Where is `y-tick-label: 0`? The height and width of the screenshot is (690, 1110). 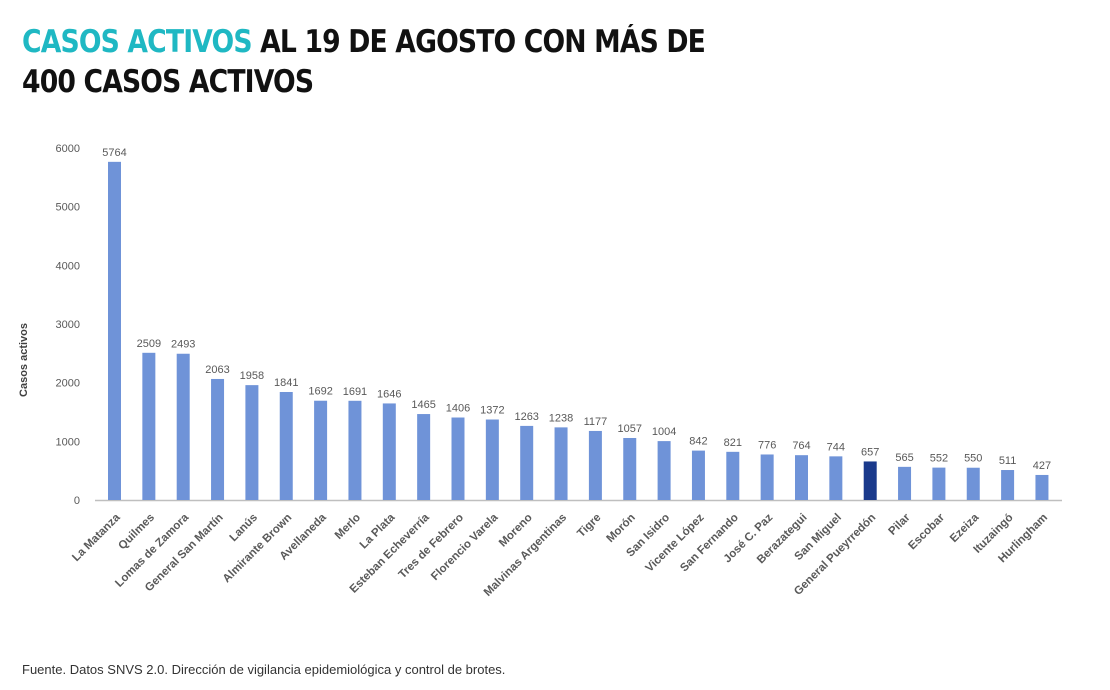
y-tick-label: 0 is located at coordinates (77, 501).